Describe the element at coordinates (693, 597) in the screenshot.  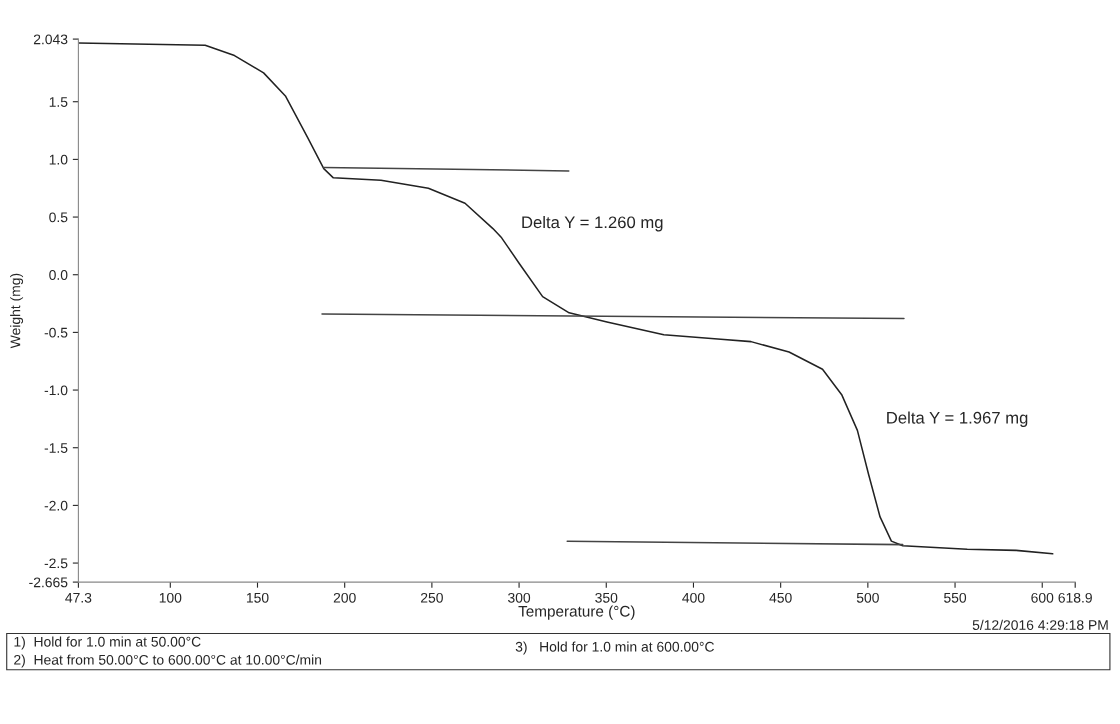
I see `x-tick-label: 400` at that location.